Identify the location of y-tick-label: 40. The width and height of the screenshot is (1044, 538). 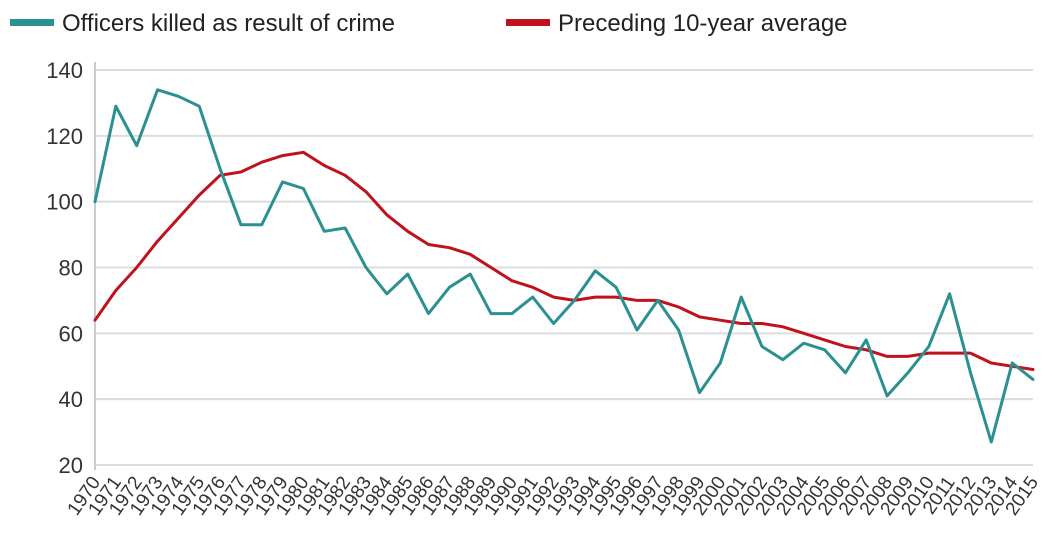
(71, 399).